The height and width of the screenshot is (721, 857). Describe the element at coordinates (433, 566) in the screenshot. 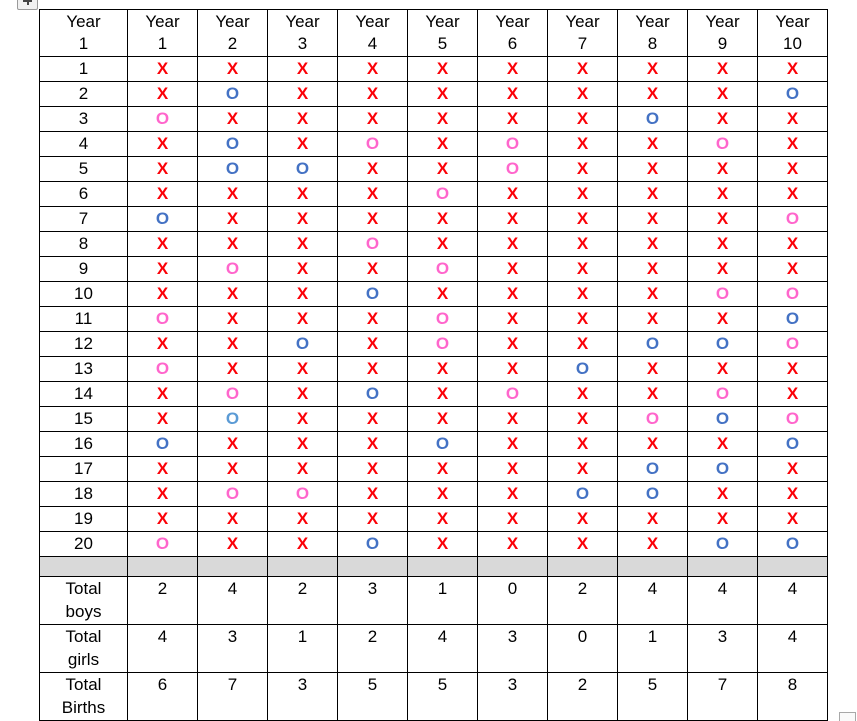

I see `divider-row` at that location.